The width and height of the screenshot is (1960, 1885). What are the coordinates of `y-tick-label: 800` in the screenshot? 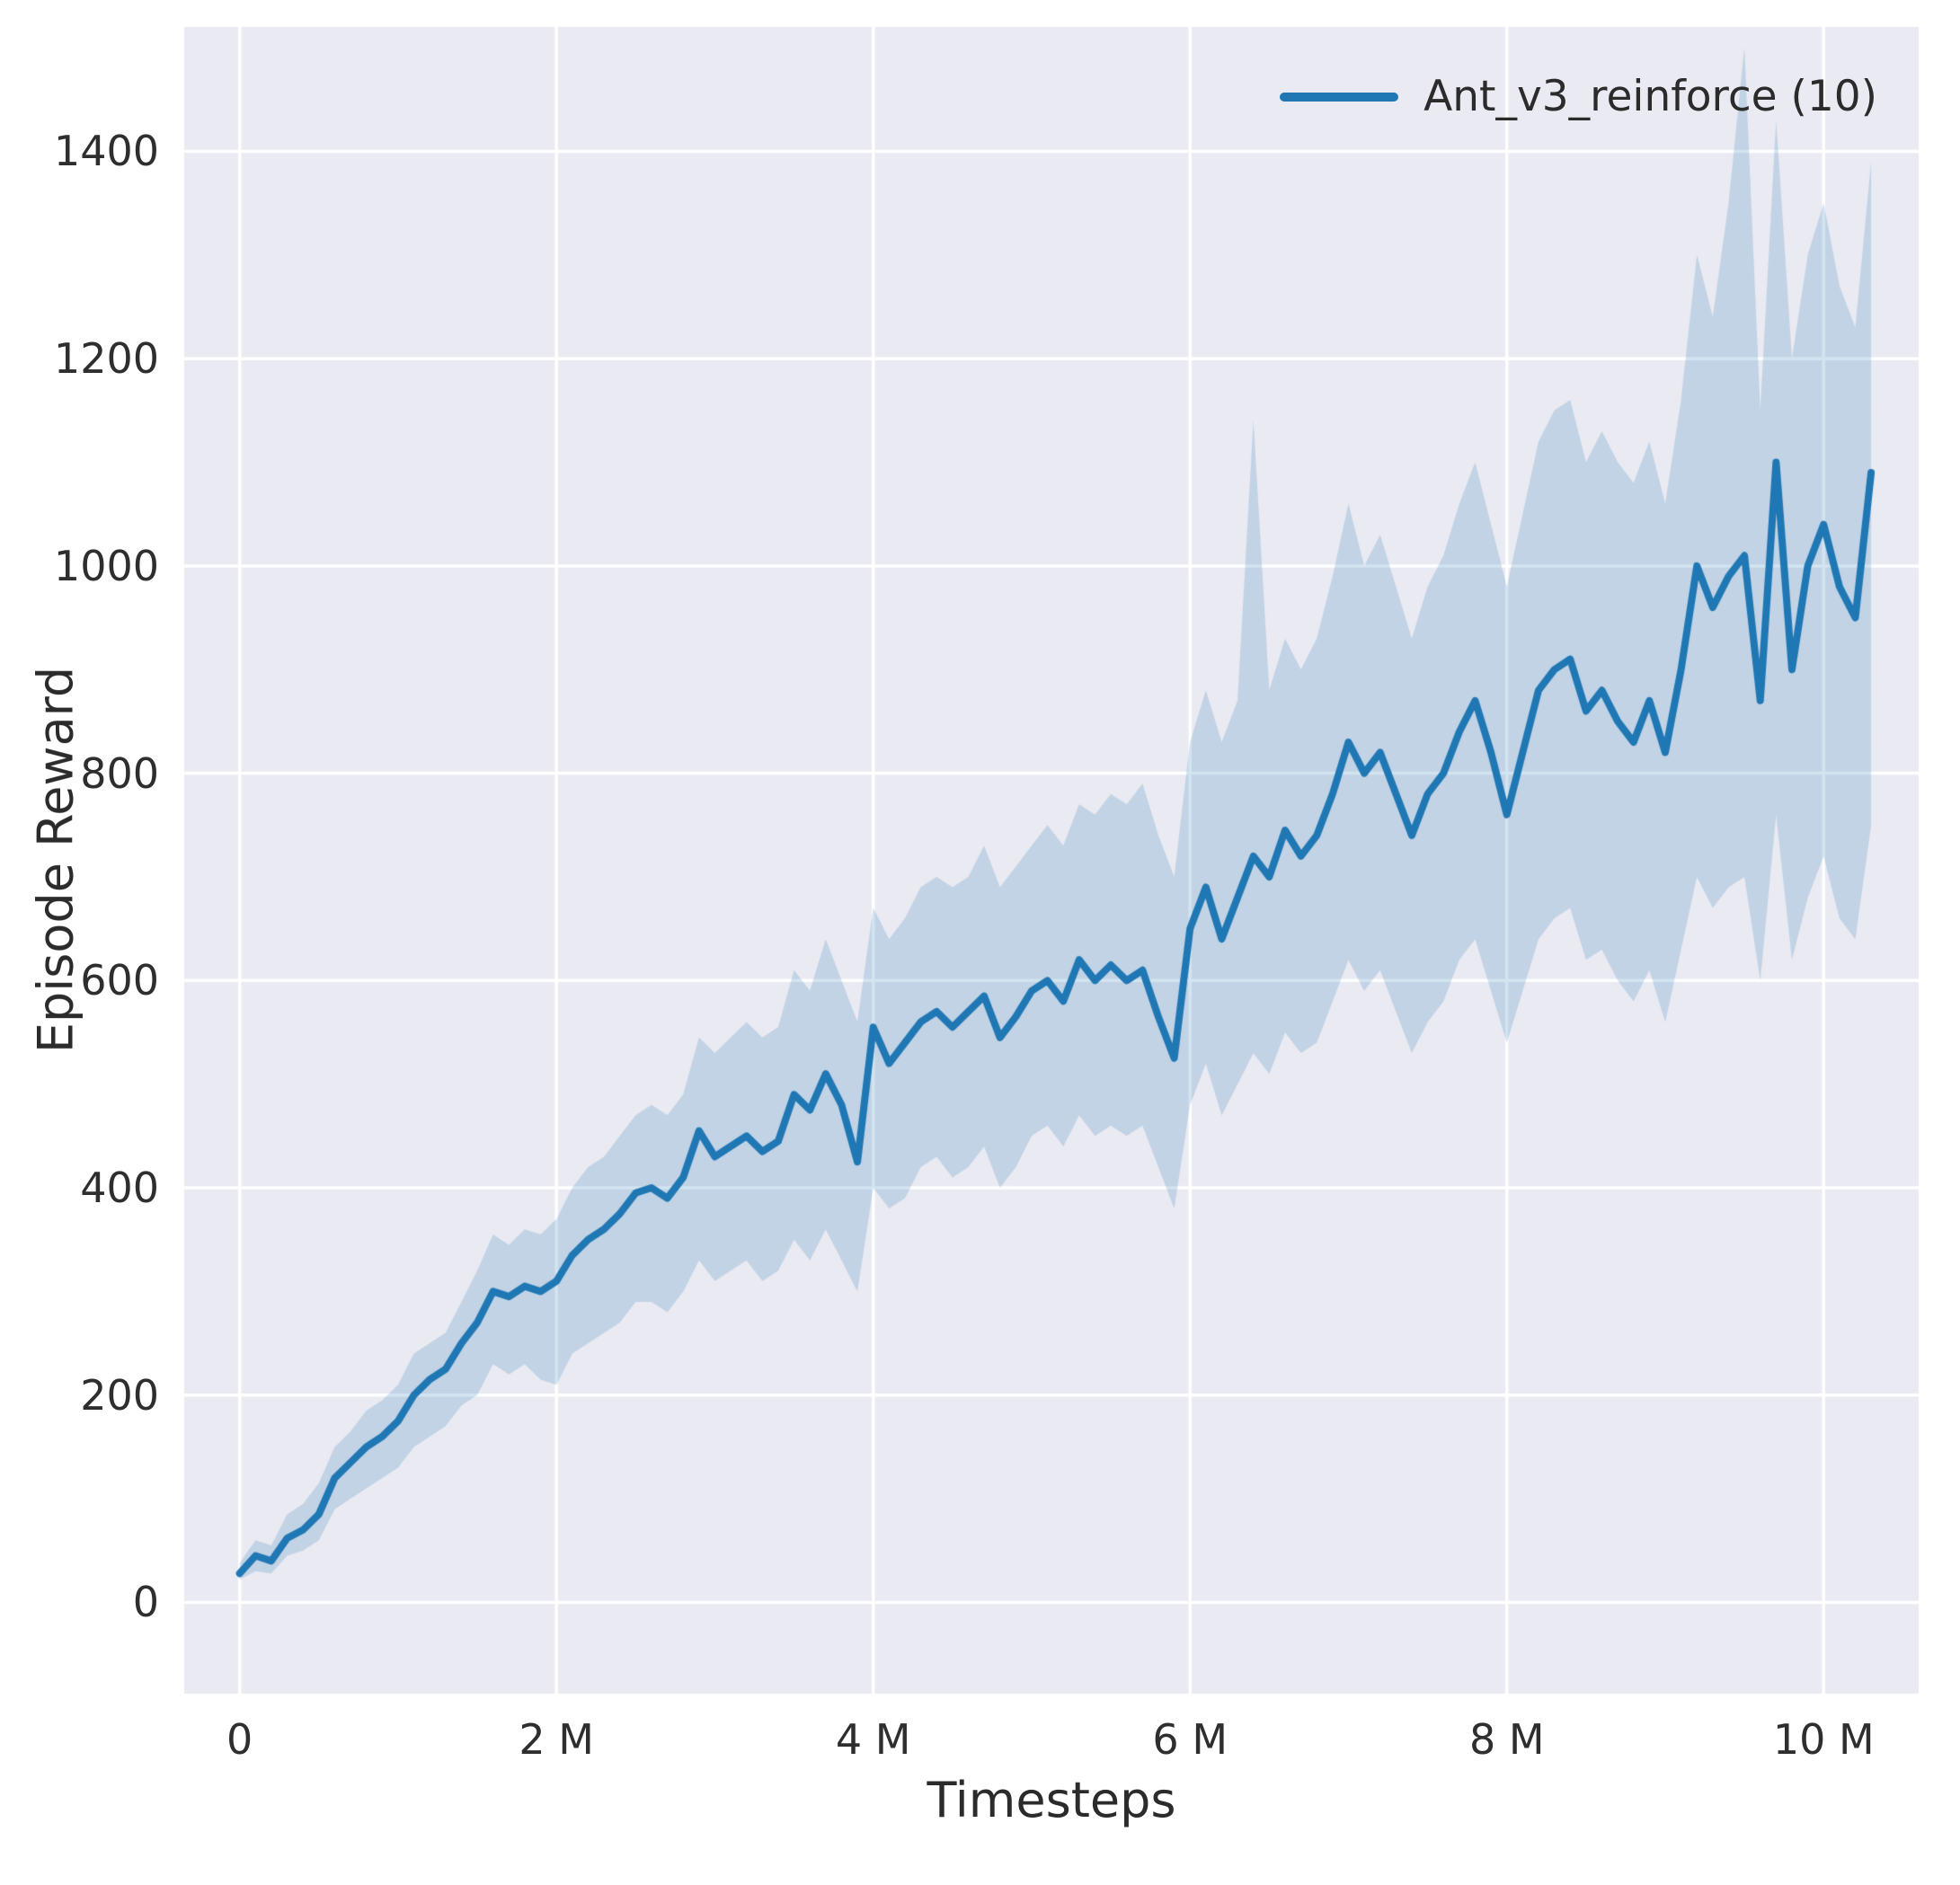 It's located at (119, 773).